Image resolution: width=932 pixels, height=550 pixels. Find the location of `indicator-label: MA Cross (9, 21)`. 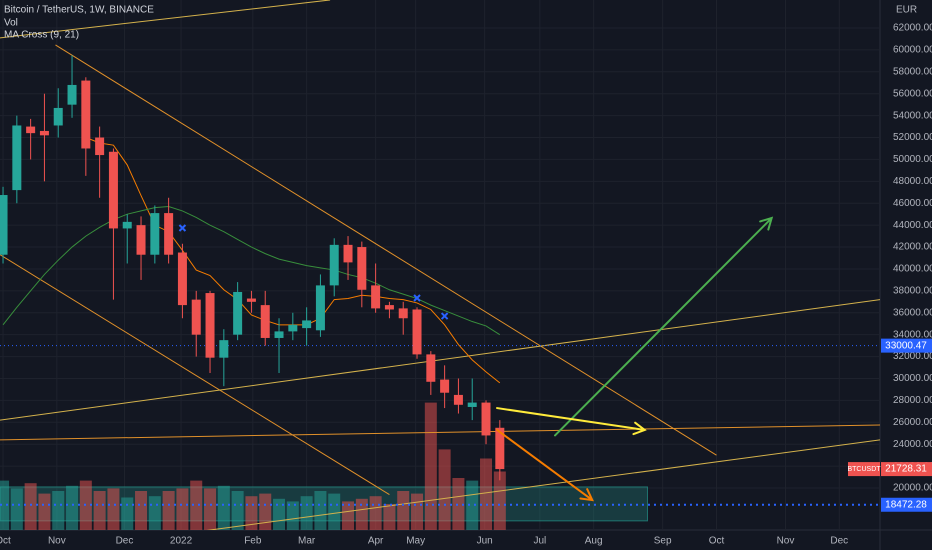

indicator-label: MA Cross (9, 21) is located at coordinates (41, 35).